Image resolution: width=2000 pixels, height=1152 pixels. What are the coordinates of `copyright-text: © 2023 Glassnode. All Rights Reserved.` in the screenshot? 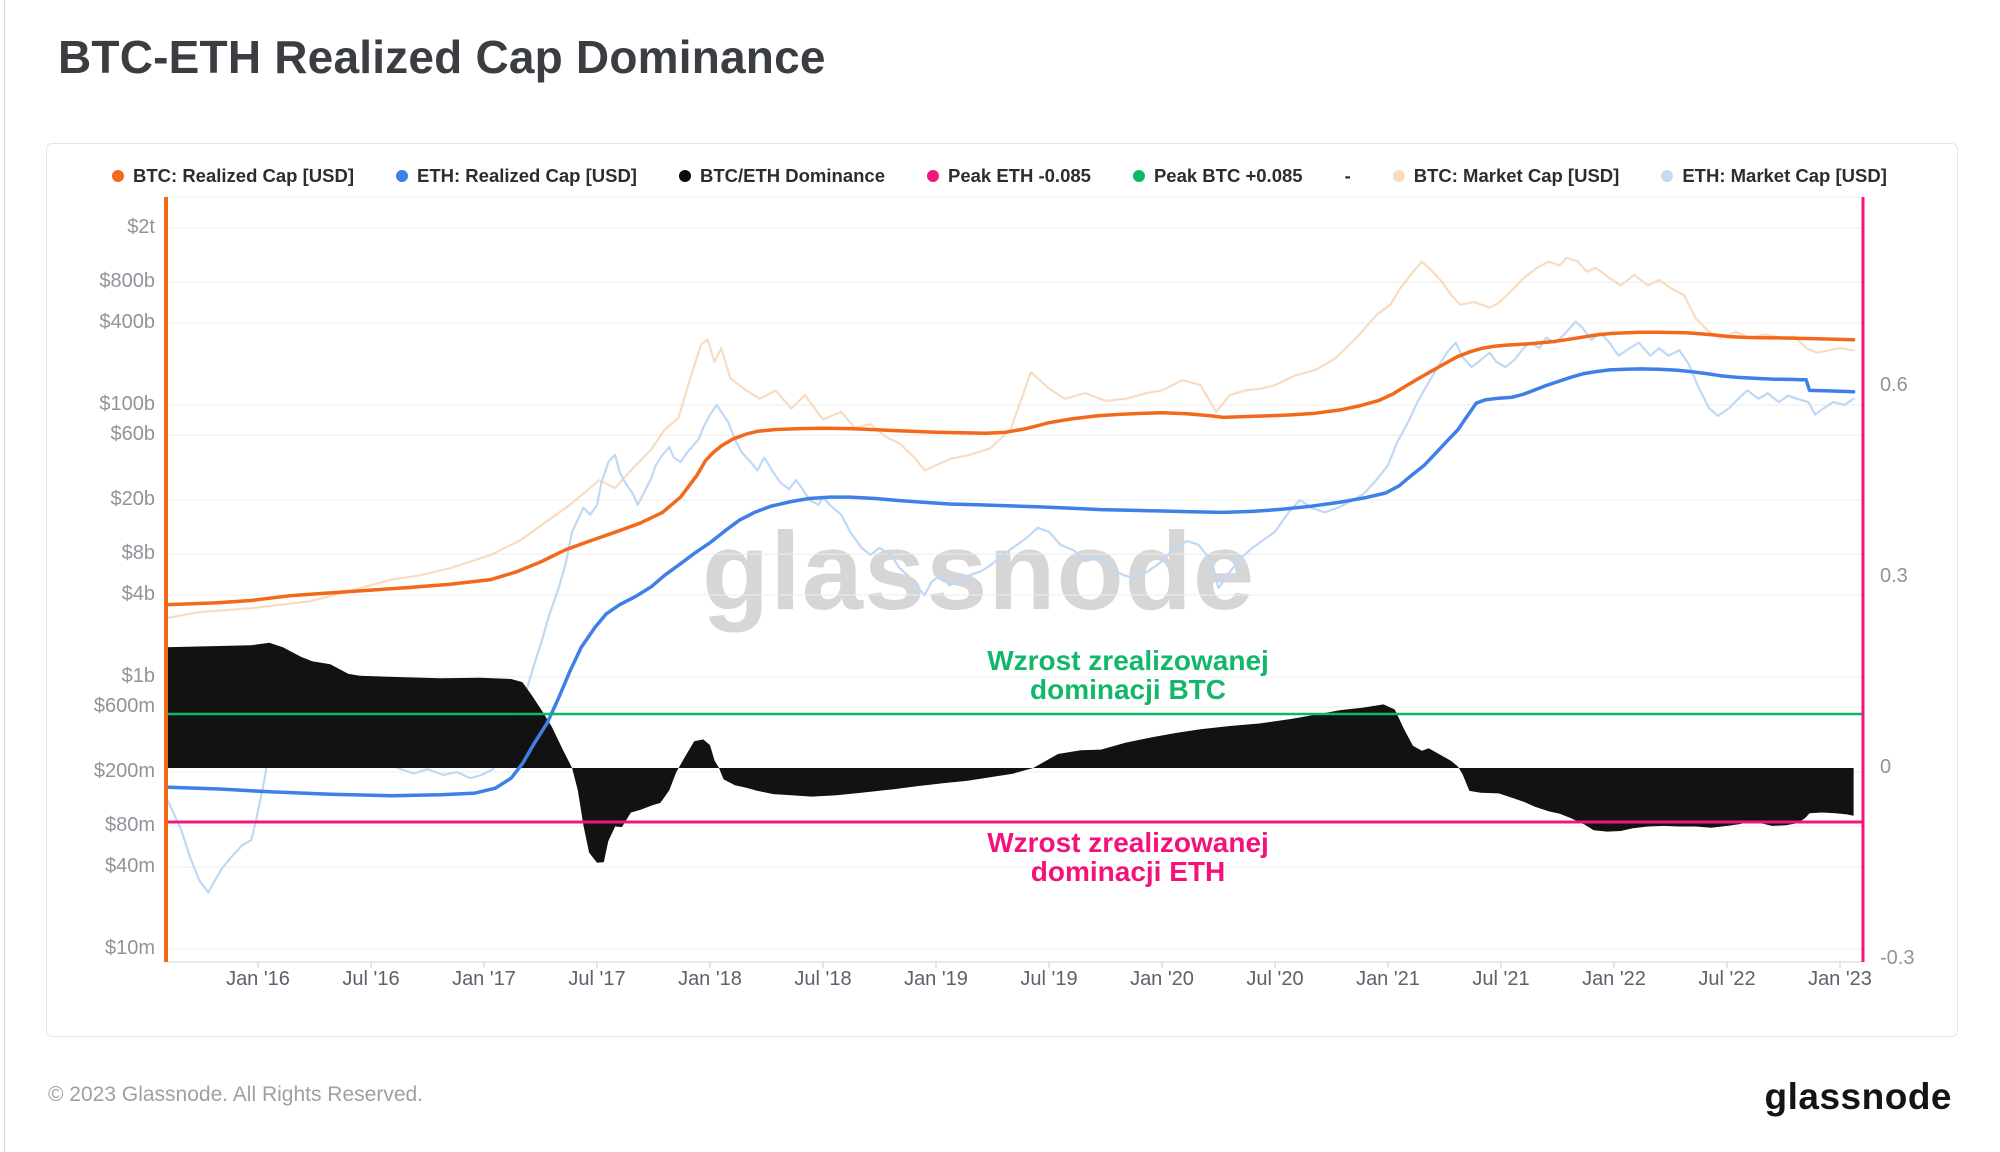 It's located at (236, 1094).